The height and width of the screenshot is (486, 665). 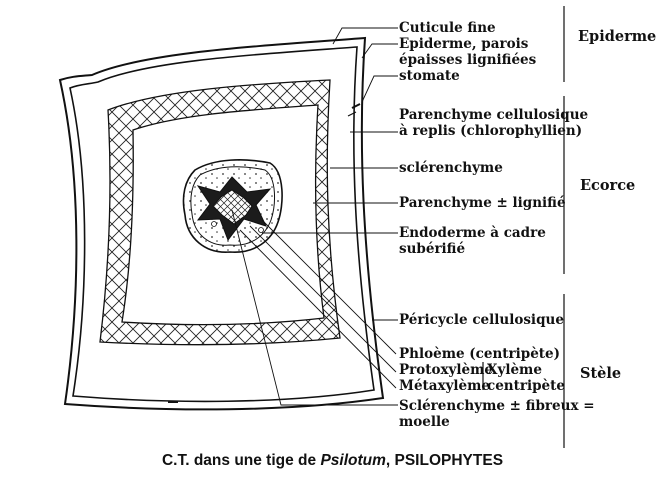 I want to click on label-endoderme-cont: subérifié, so click(x=432, y=249).